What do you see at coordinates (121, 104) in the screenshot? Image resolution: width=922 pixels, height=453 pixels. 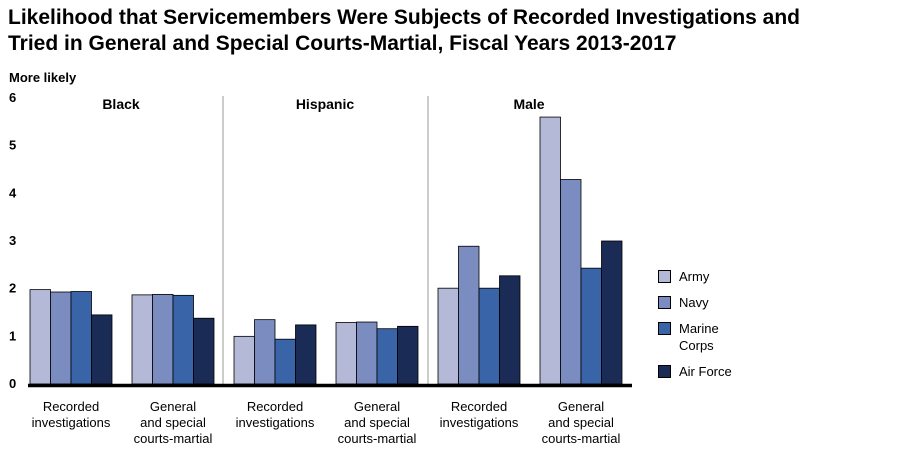 I see `group-label: Black` at bounding box center [121, 104].